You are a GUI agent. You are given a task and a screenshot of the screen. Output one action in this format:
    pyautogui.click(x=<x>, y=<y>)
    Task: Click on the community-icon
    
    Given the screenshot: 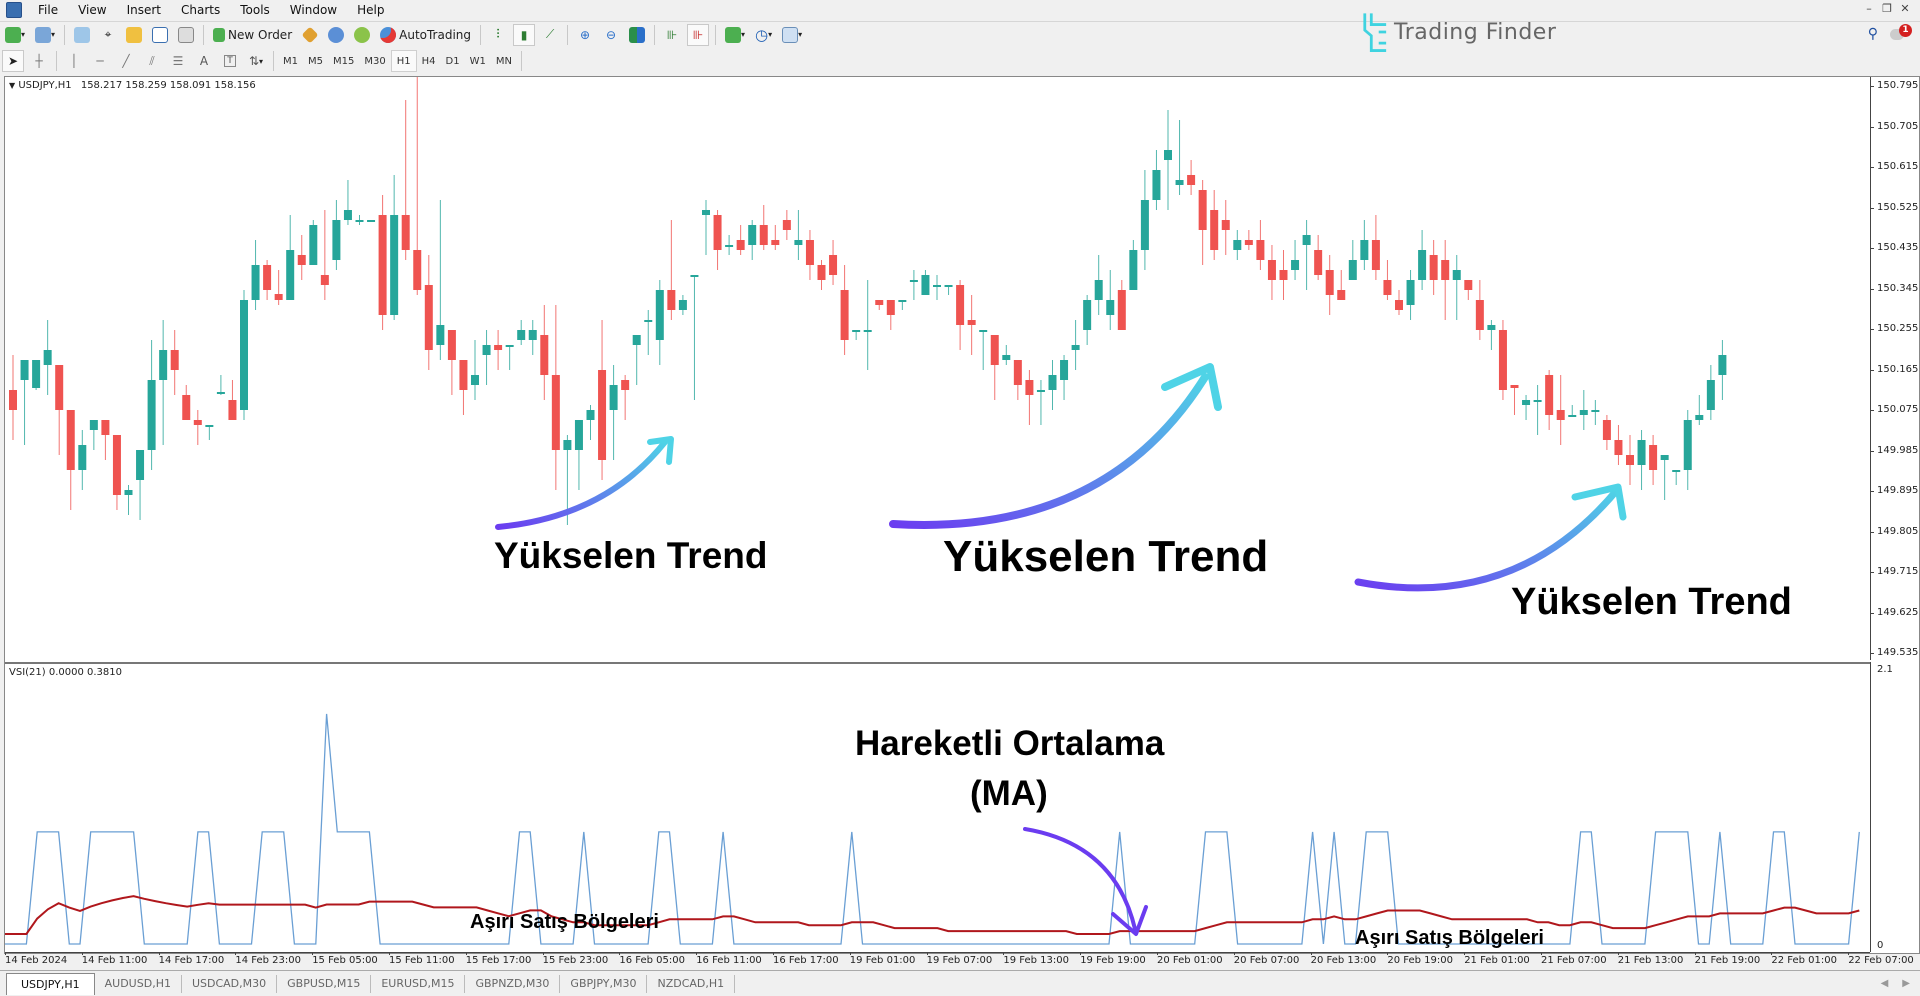 What is the action you would take?
    pyautogui.click(x=336, y=34)
    